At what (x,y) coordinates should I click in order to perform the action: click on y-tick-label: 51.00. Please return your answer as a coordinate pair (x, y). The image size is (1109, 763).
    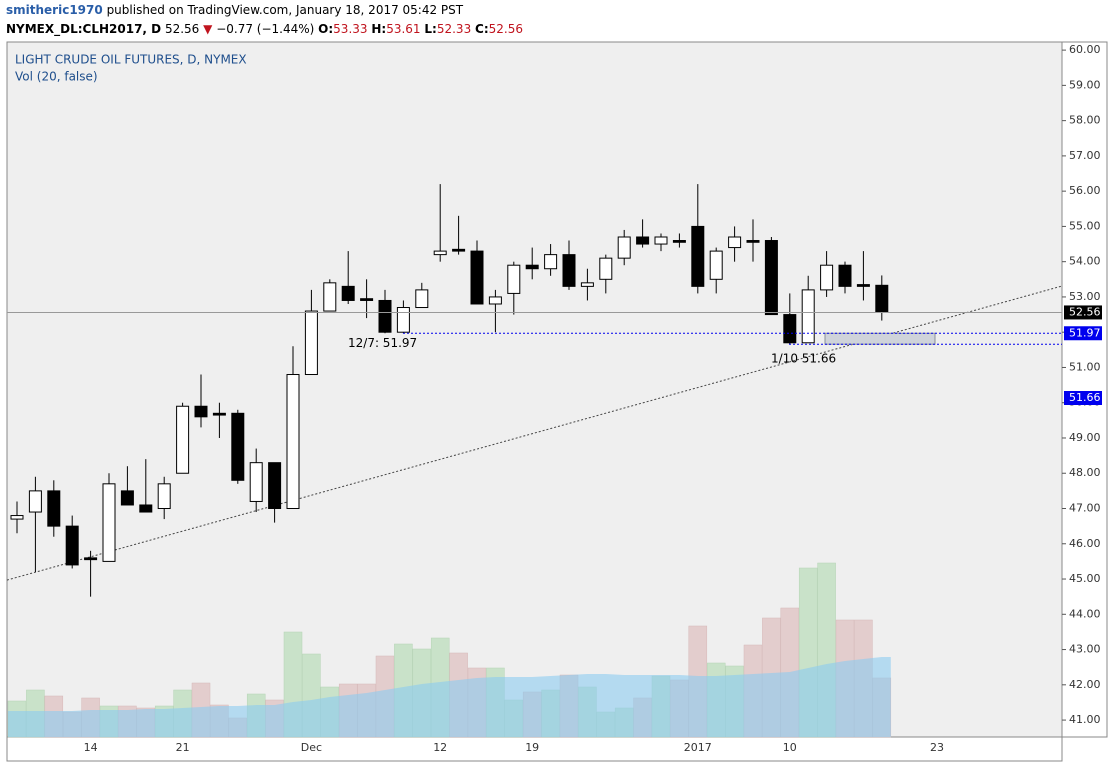
    Looking at the image, I should click on (1085, 366).